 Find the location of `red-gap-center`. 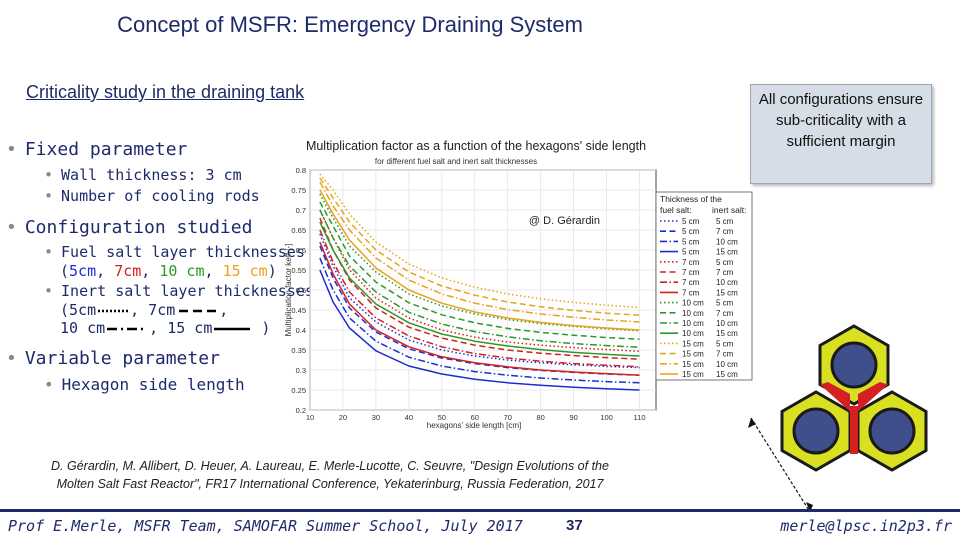

red-gap-center is located at coordinates (854, 430).